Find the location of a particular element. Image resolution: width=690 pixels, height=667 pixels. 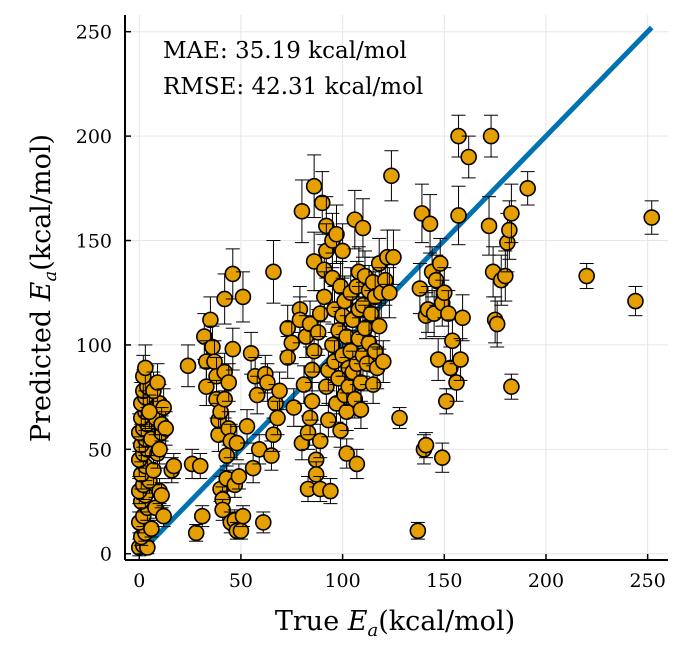

x-tick-label: 100 is located at coordinates (342, 581).